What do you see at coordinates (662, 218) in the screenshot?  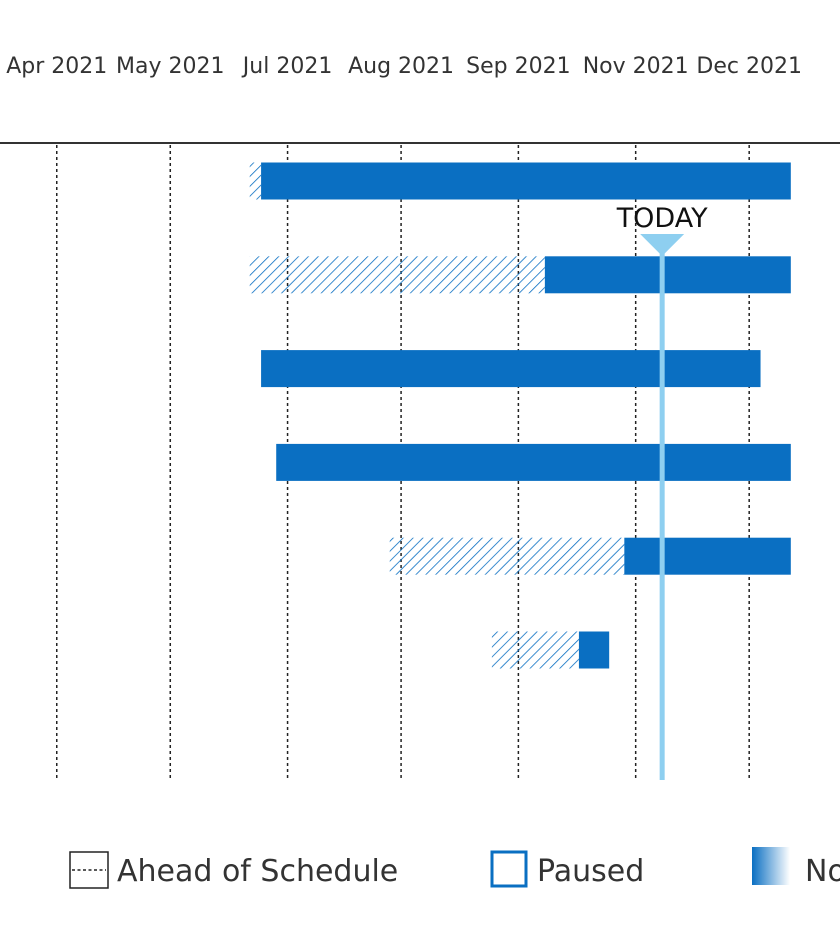 I see `today-label: TODAY` at bounding box center [662, 218].